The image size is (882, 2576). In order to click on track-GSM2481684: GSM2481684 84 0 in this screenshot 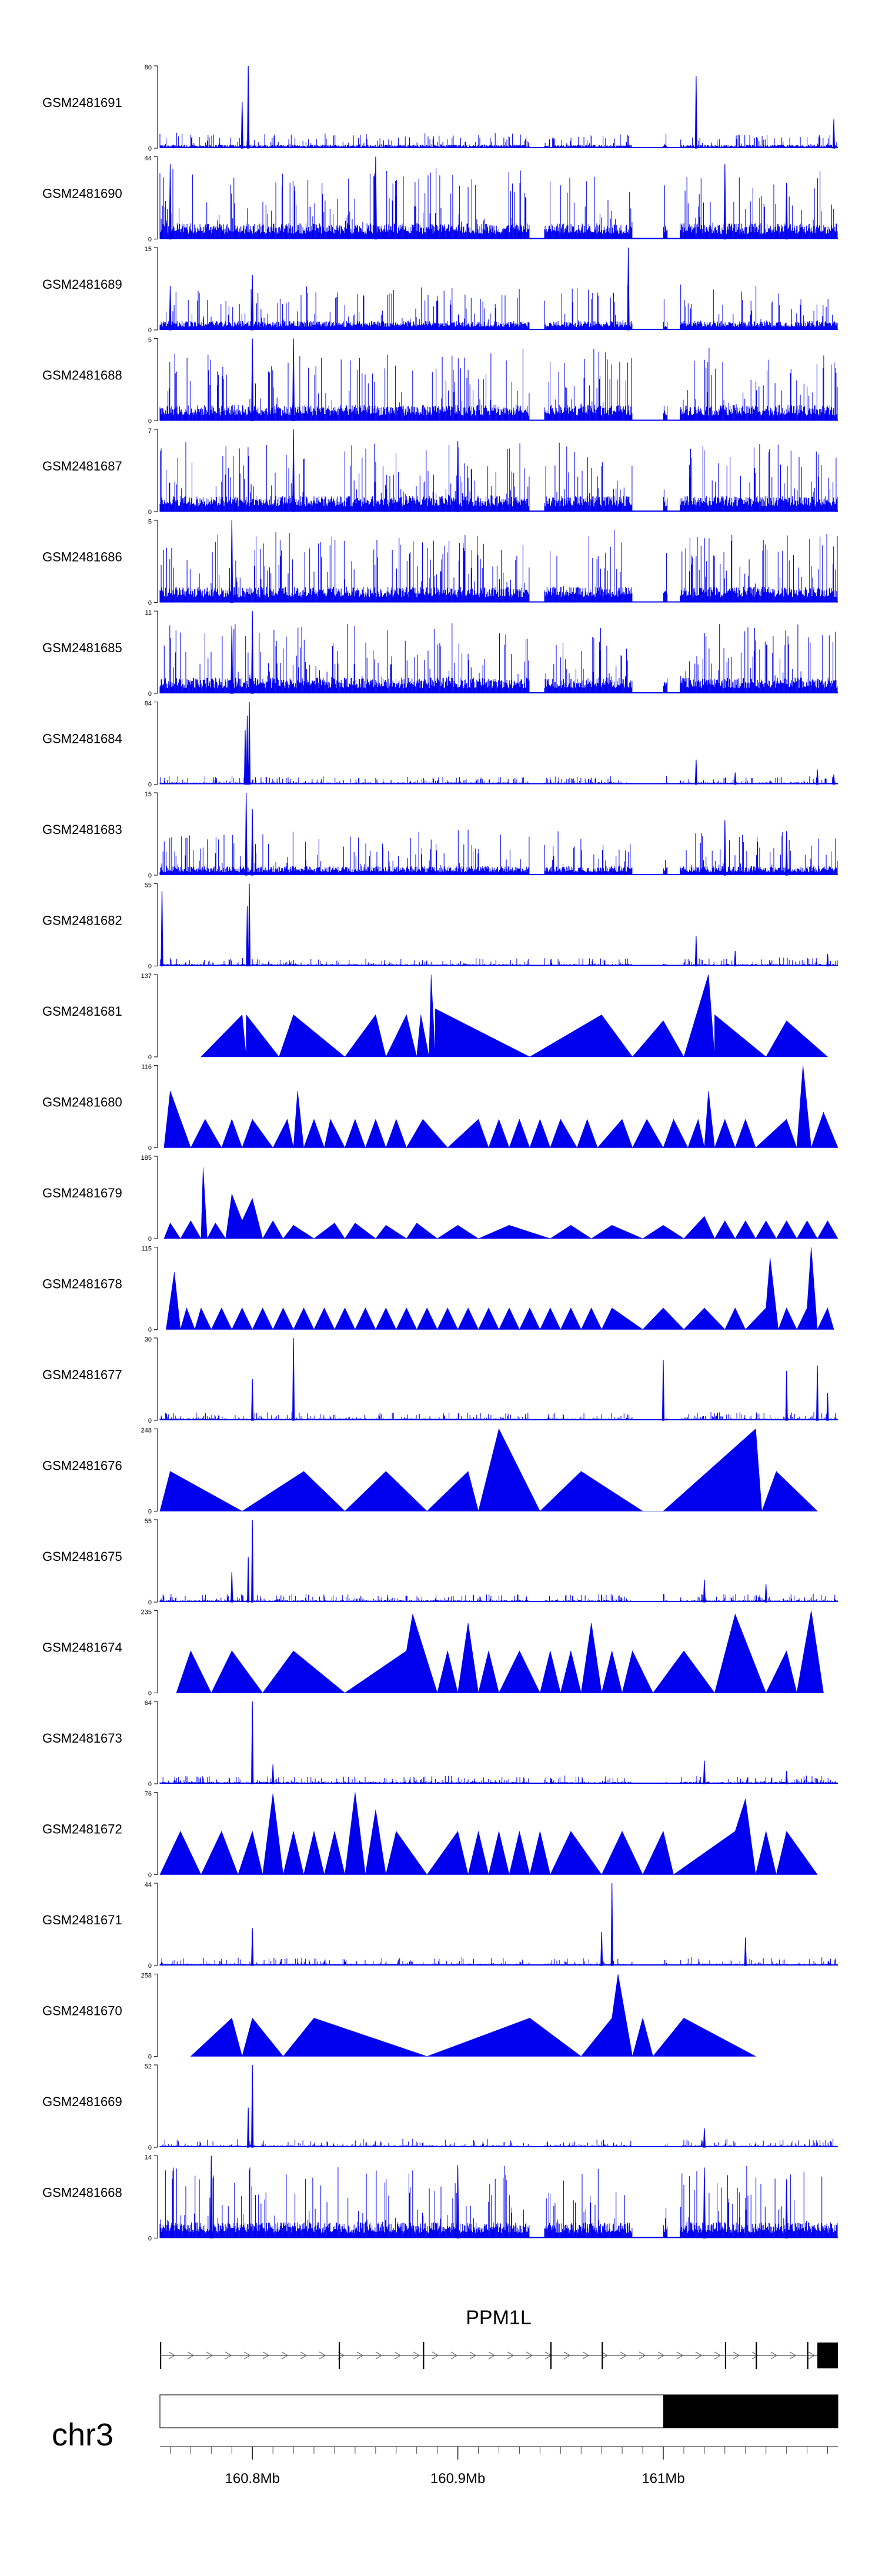, I will do `click(440, 744)`.